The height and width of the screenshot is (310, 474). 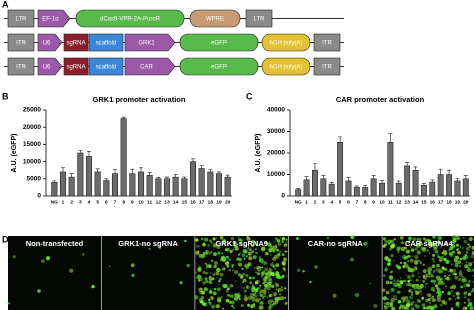 I want to click on x-tick-label: 15, so click(x=424, y=202).